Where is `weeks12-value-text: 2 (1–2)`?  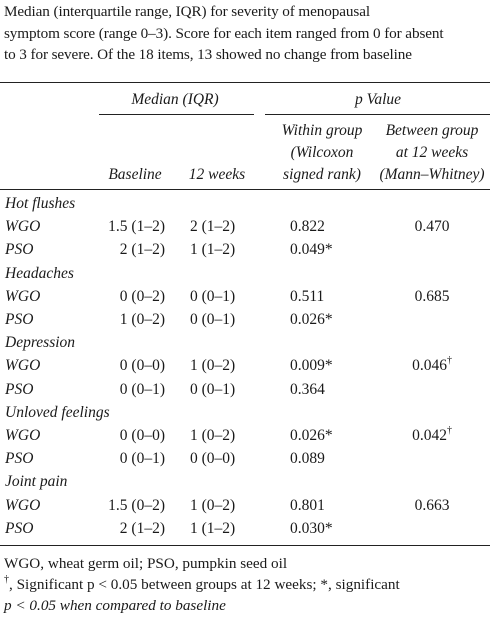 weeks12-value-text: 2 (1–2) is located at coordinates (213, 227).